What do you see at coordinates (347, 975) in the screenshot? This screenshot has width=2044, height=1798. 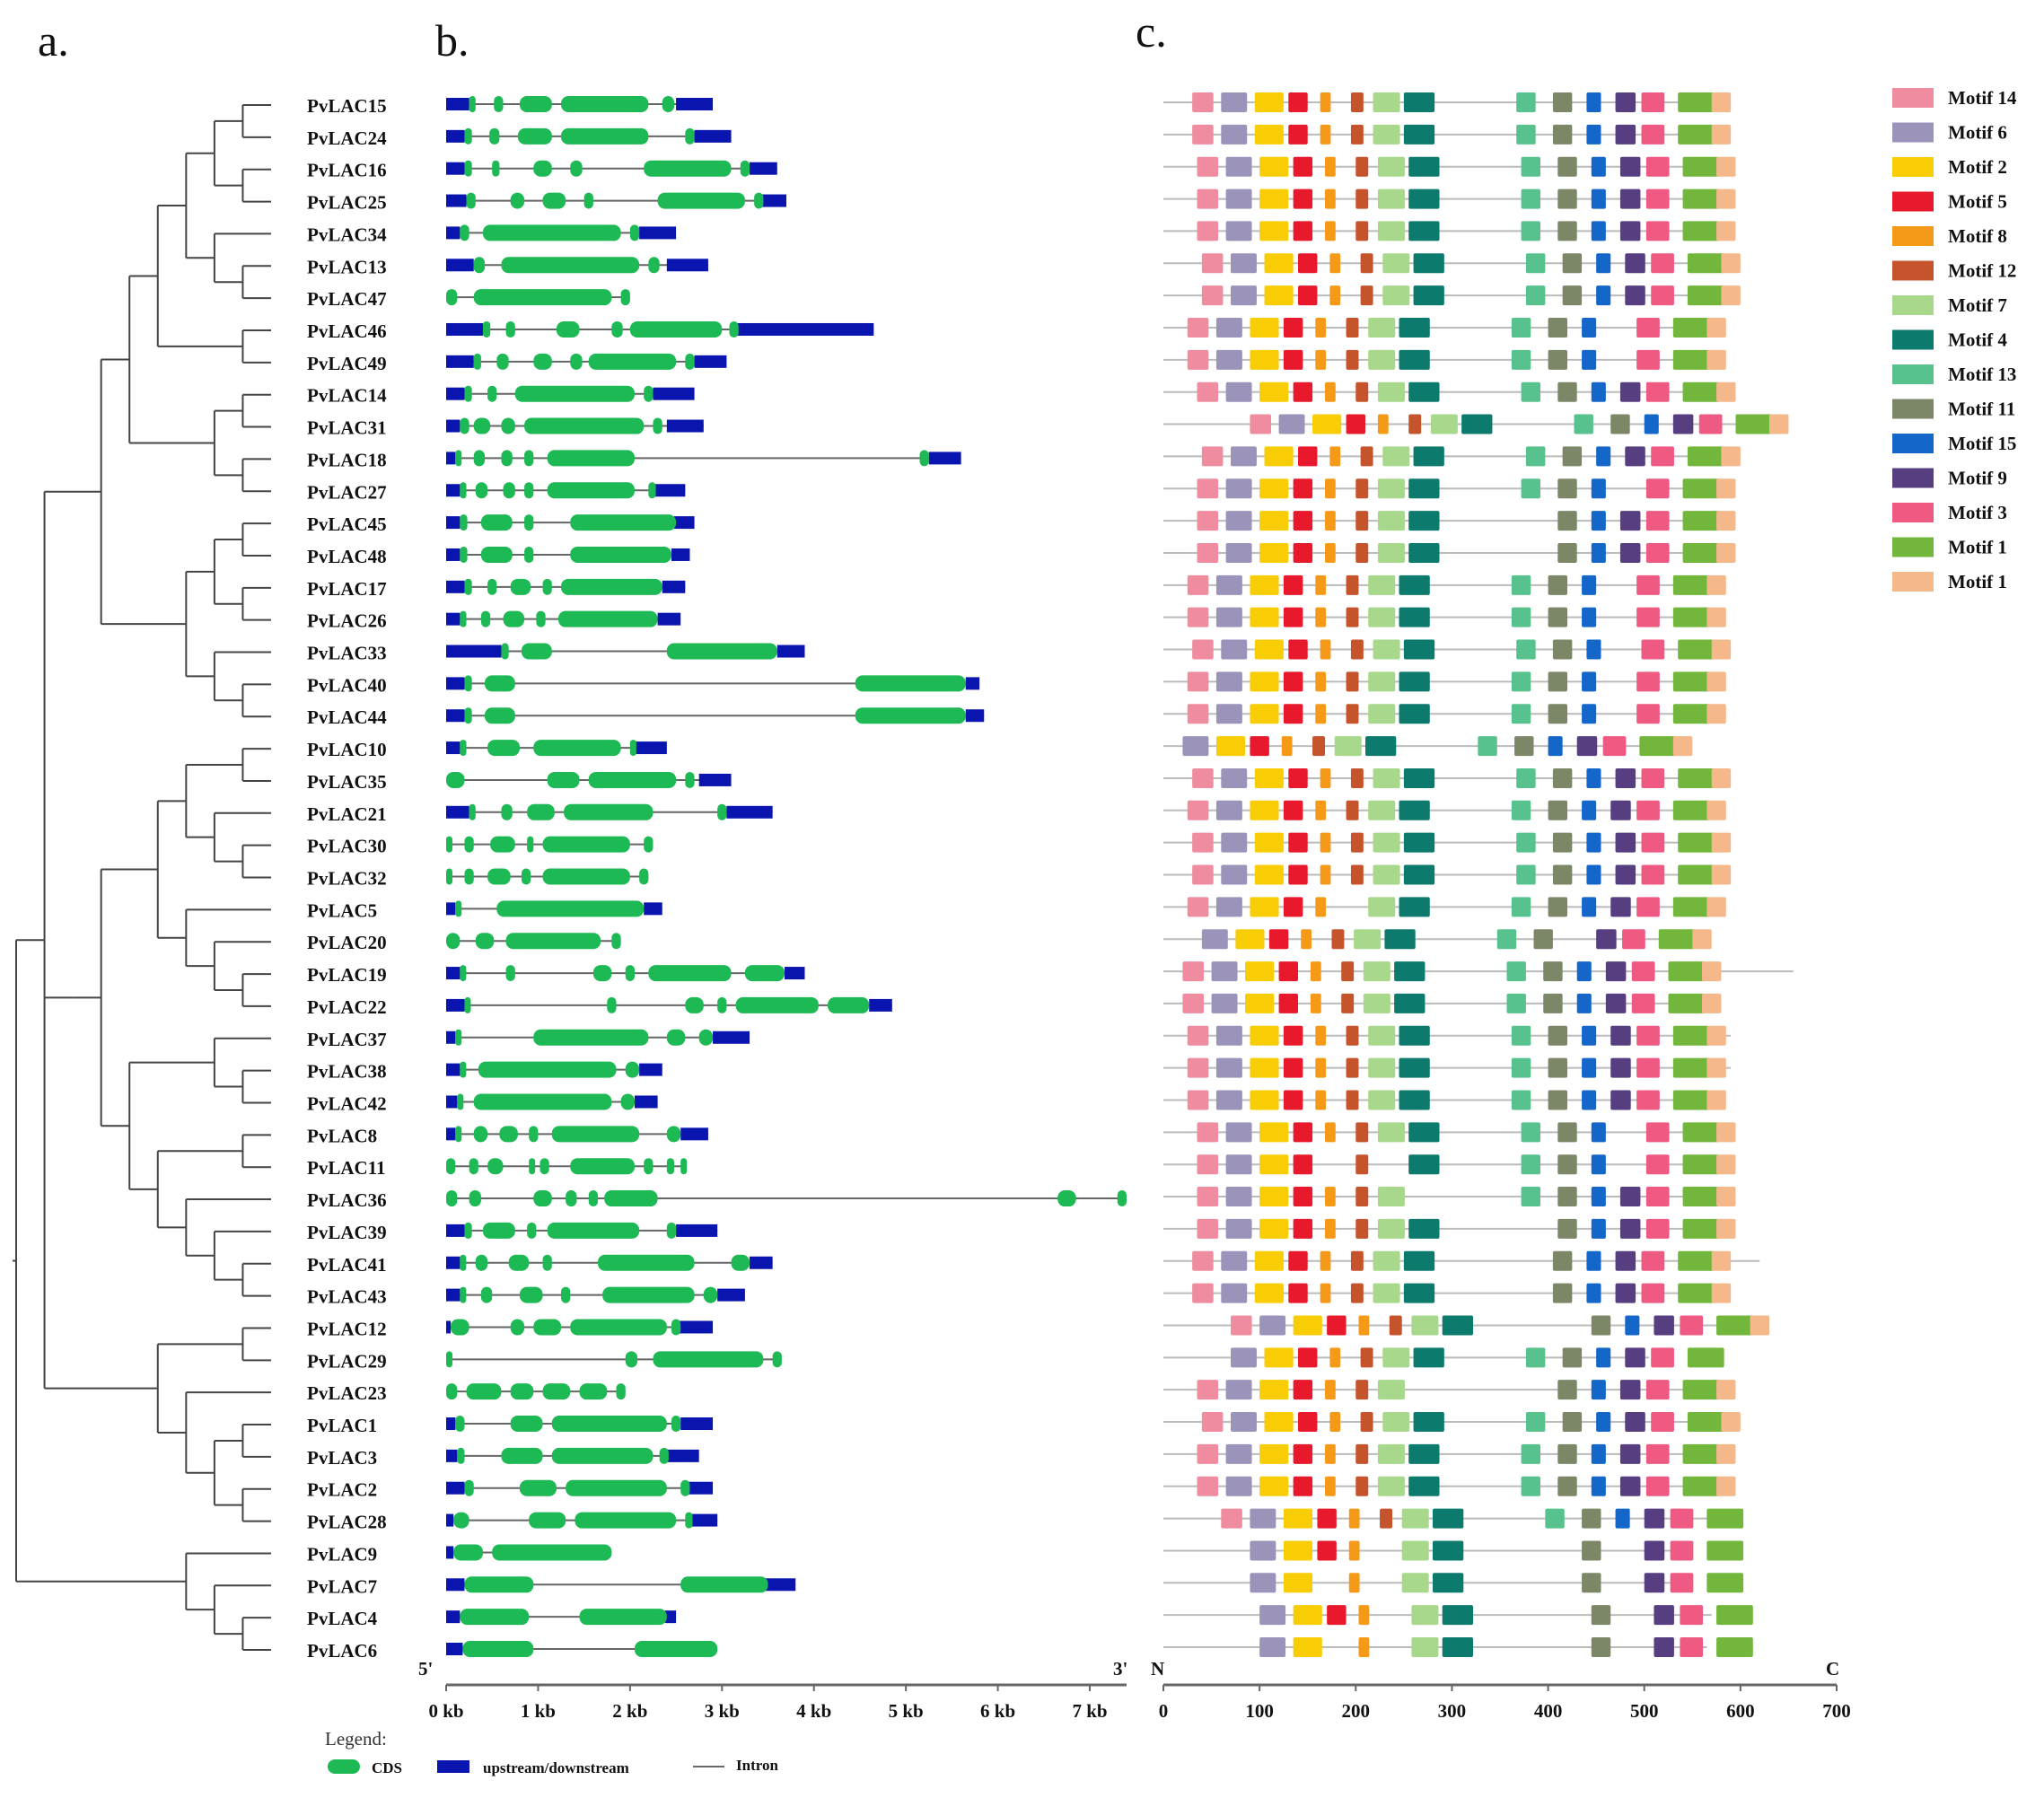 I see `gene-label-pvlac19: PvLAC19` at bounding box center [347, 975].